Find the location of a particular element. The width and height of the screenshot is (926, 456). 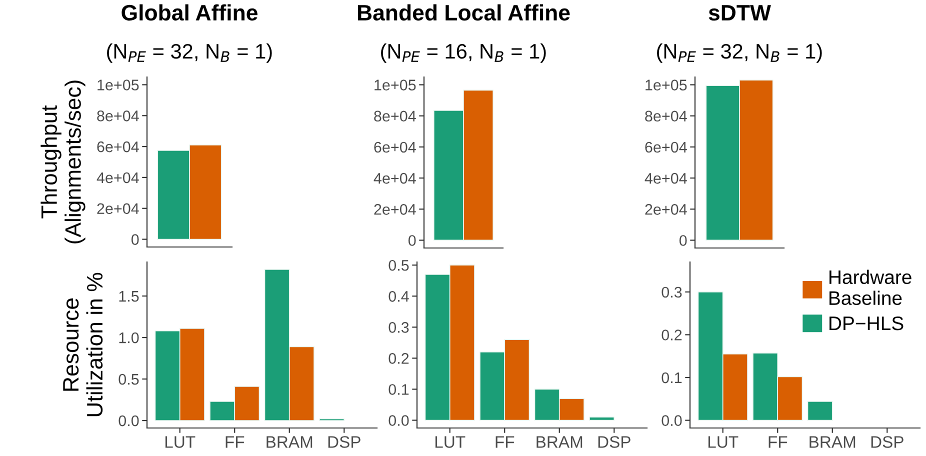

y-tick-label: 0.4 is located at coordinates (398, 296).